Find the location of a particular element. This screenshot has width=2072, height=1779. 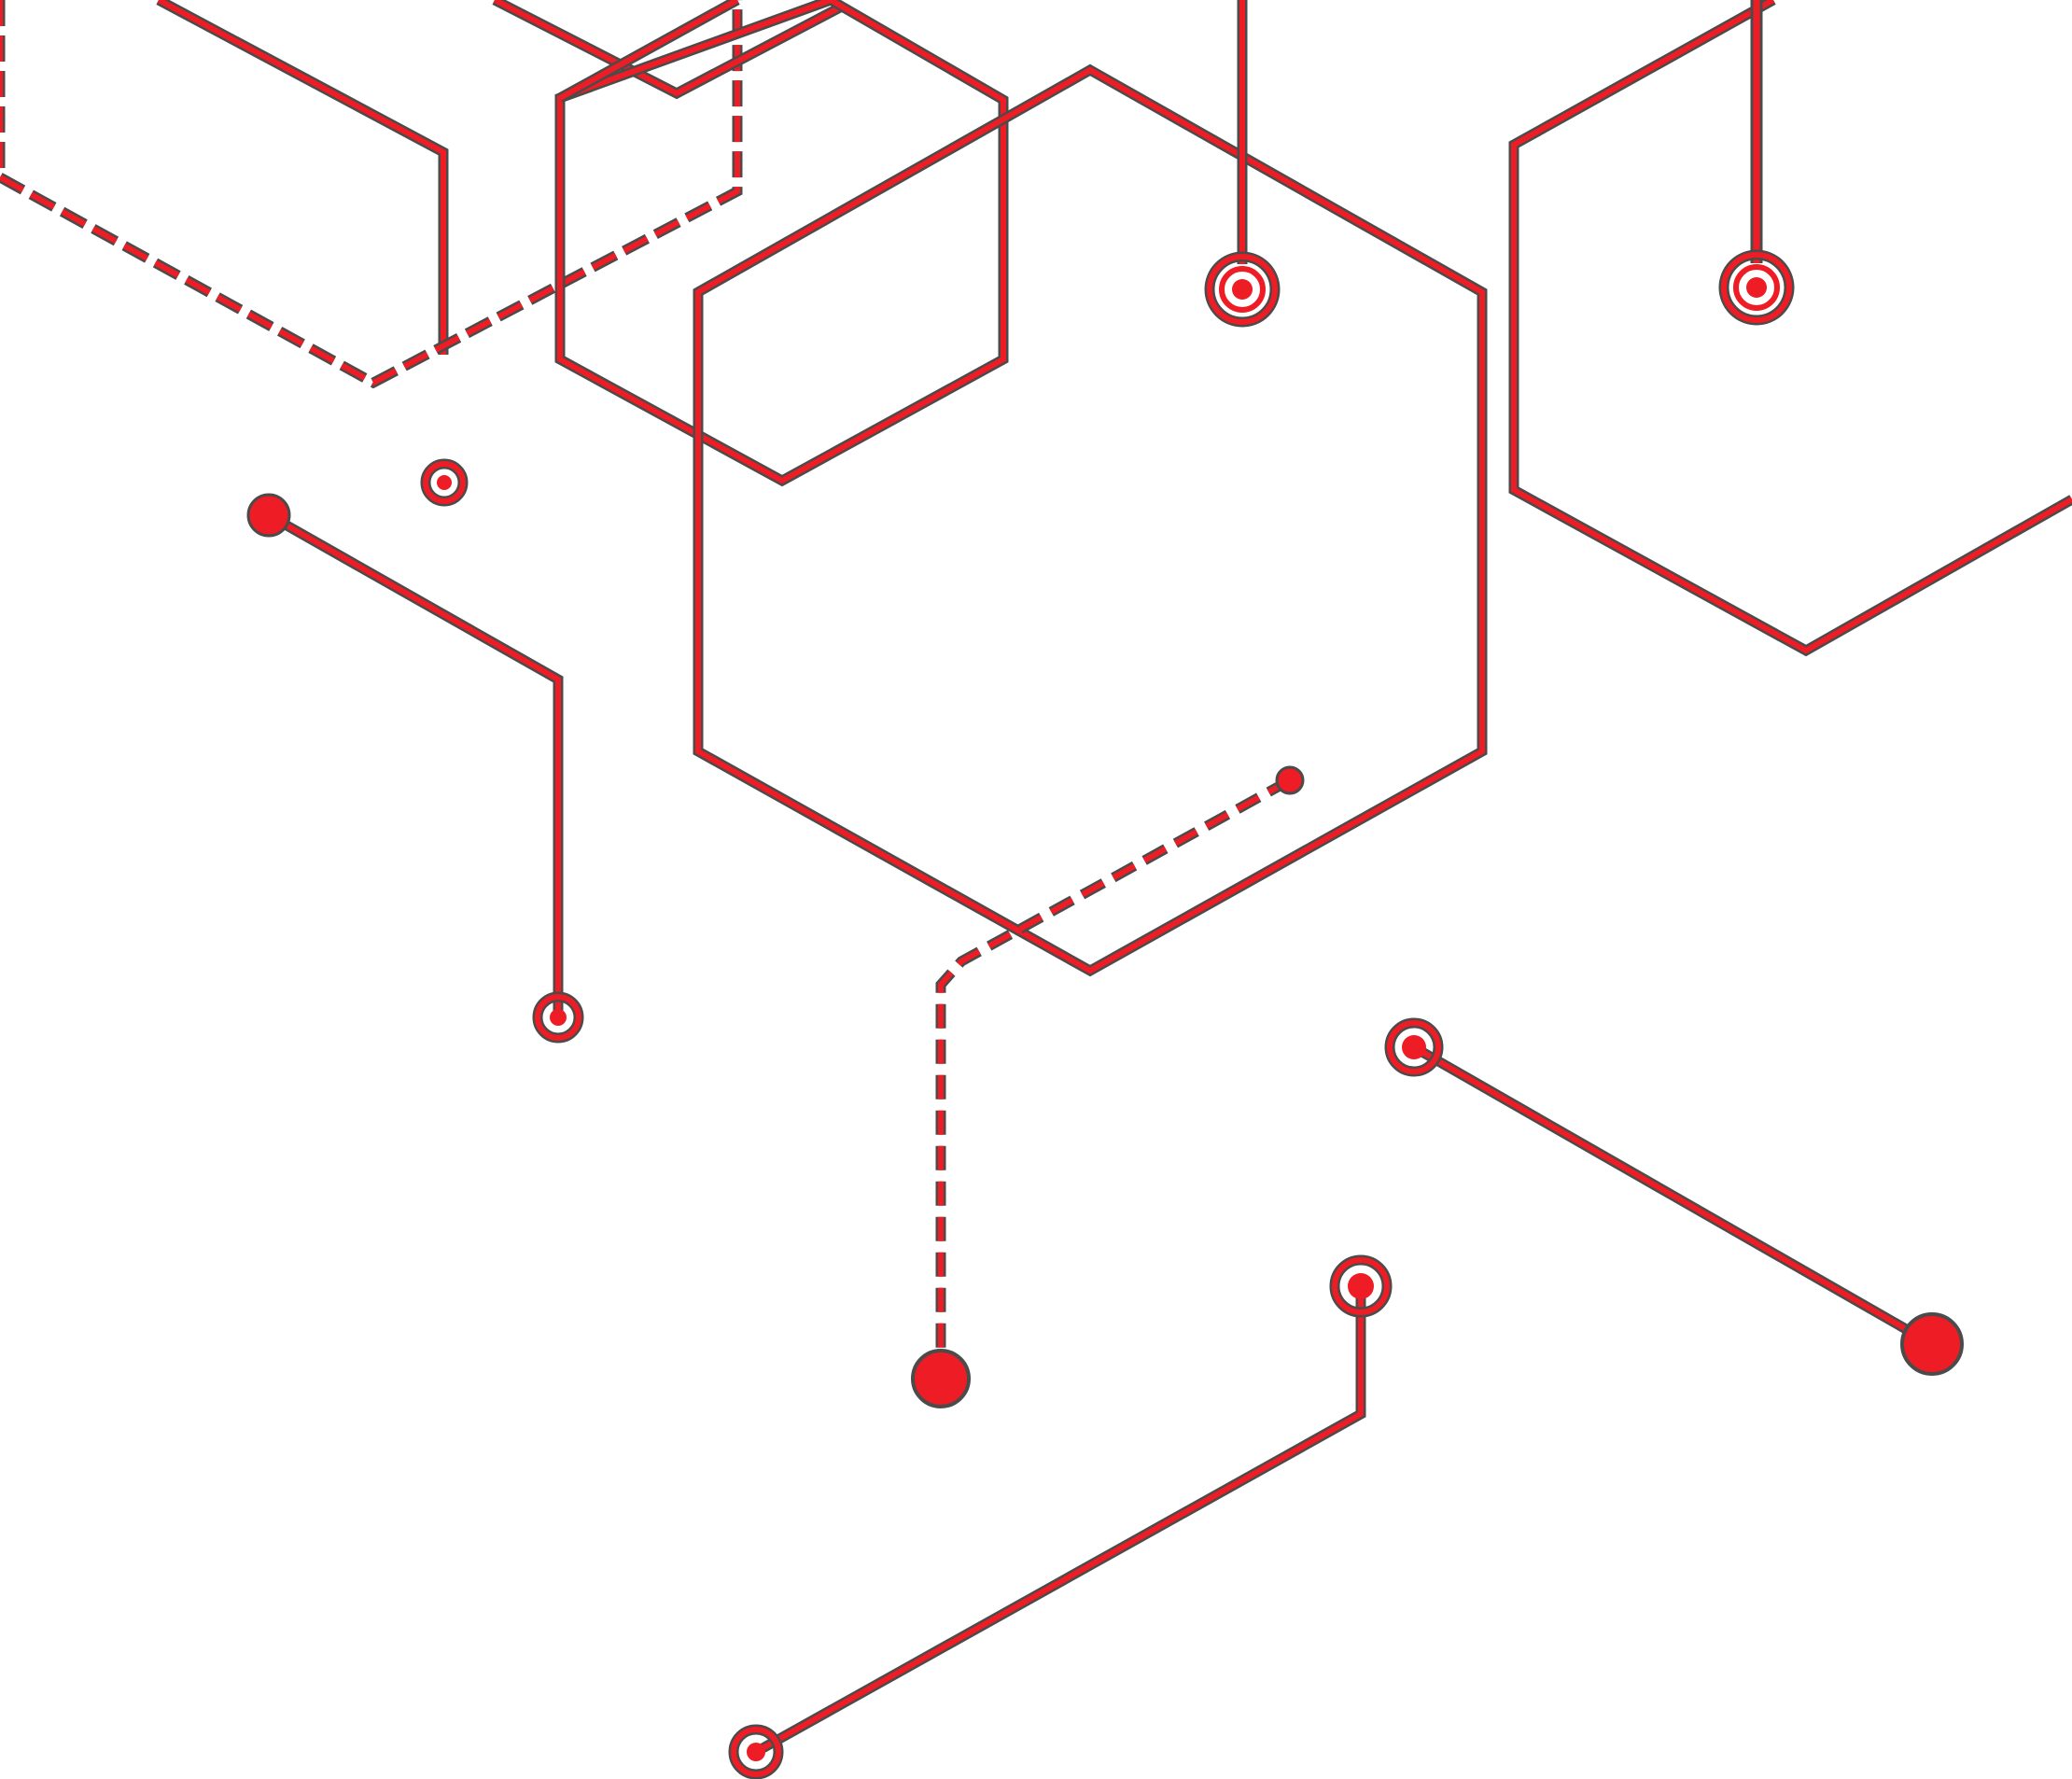

trace-bottom-bent is located at coordinates (1060, 1517).